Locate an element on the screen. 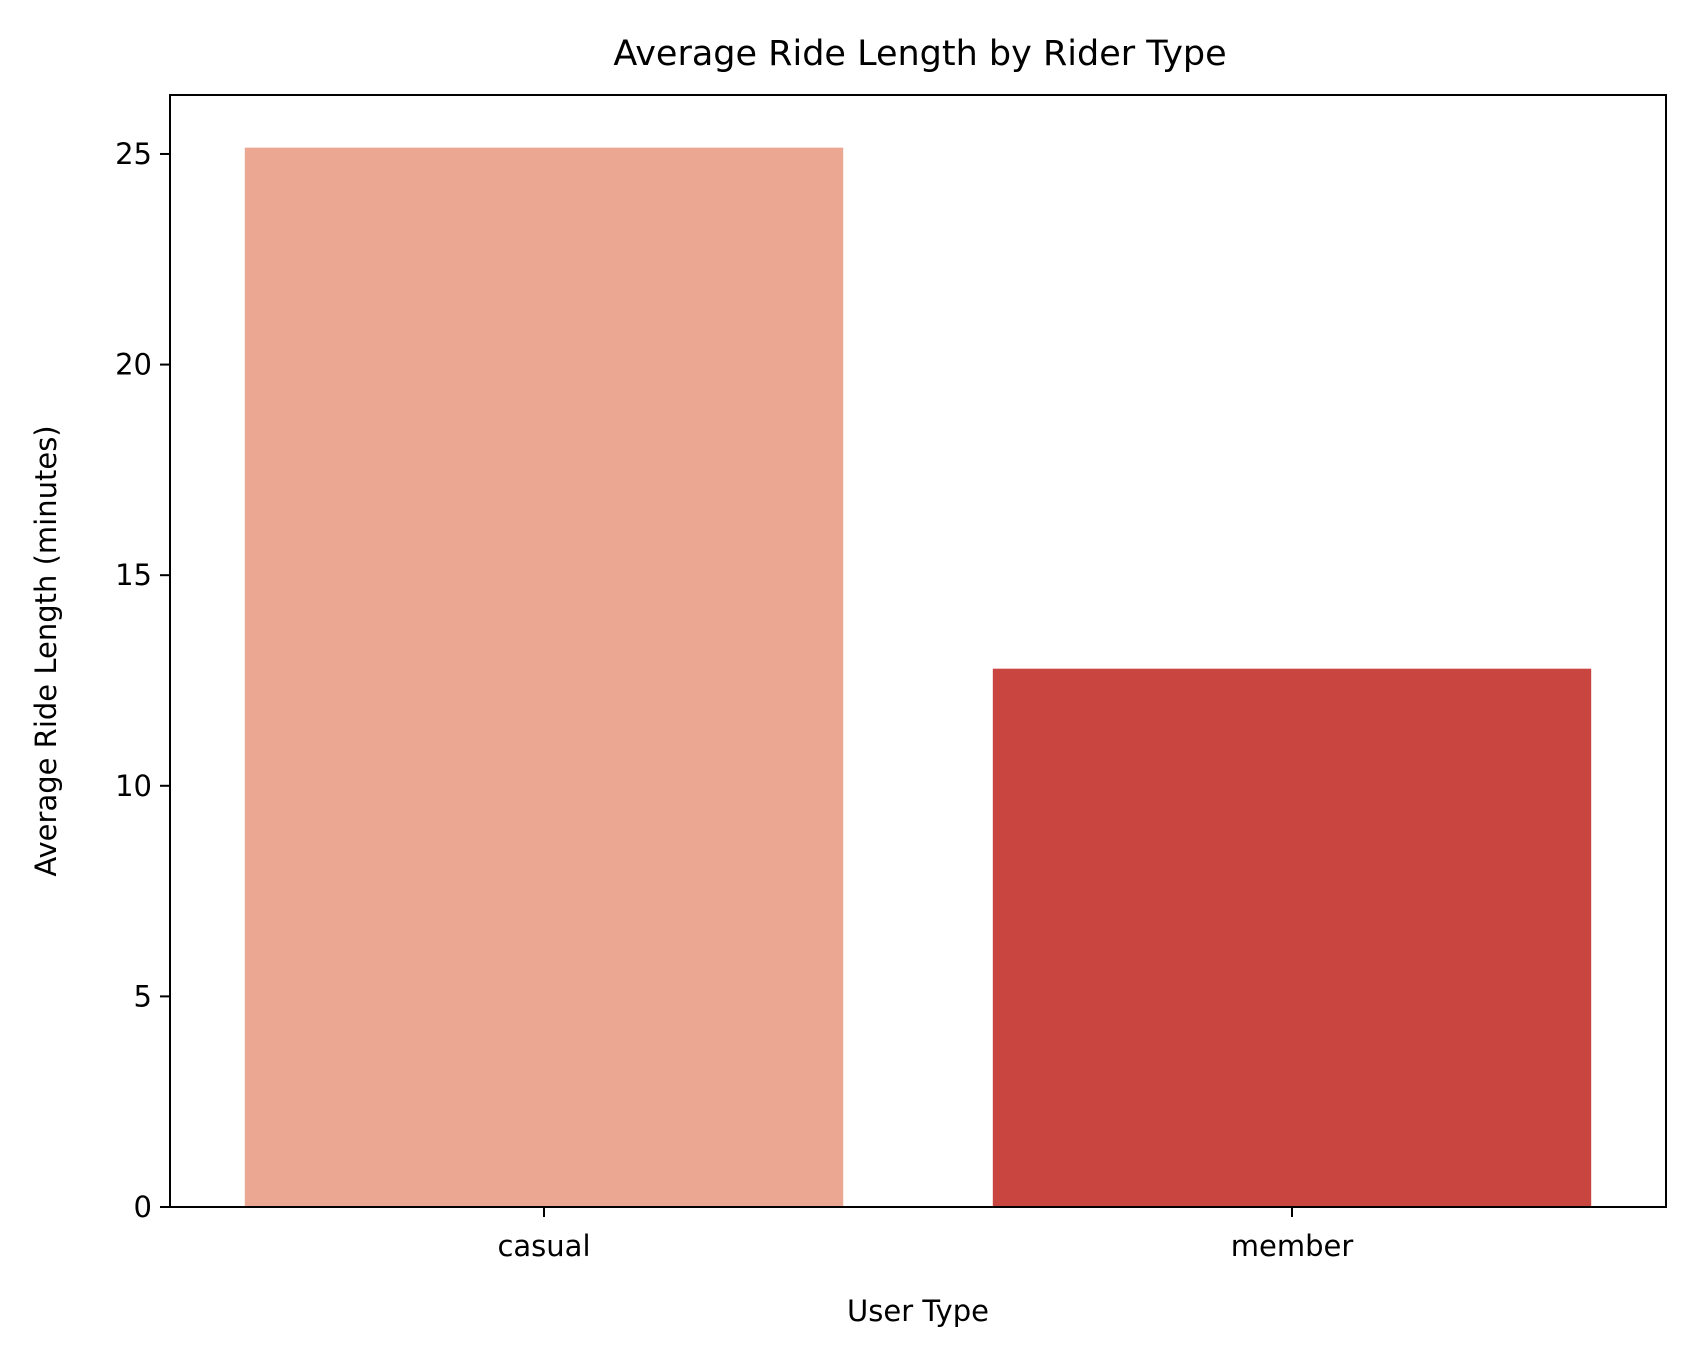 This screenshot has height=1357, width=1686. y-tick-label: 10 is located at coordinates (133, 786).